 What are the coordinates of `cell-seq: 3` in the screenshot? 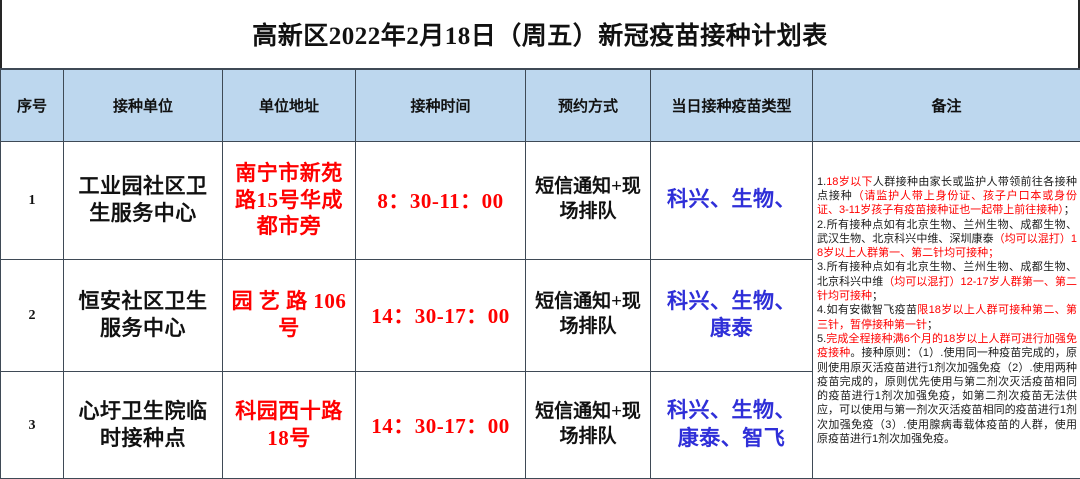 It's located at (32, 424).